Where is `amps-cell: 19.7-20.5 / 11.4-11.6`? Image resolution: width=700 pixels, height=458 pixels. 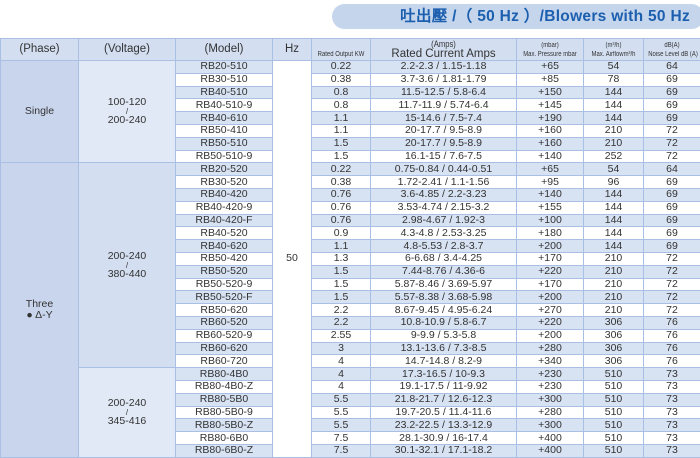
amps-cell: 19.7-20.5 / 11.4-11.6 is located at coordinates (443, 412).